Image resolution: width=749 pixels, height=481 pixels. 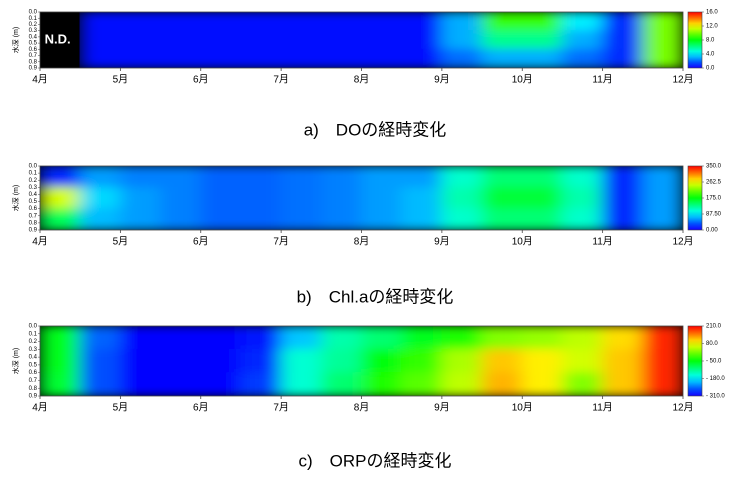 I want to click on x-tick-label: 4月, so click(x=40, y=80).